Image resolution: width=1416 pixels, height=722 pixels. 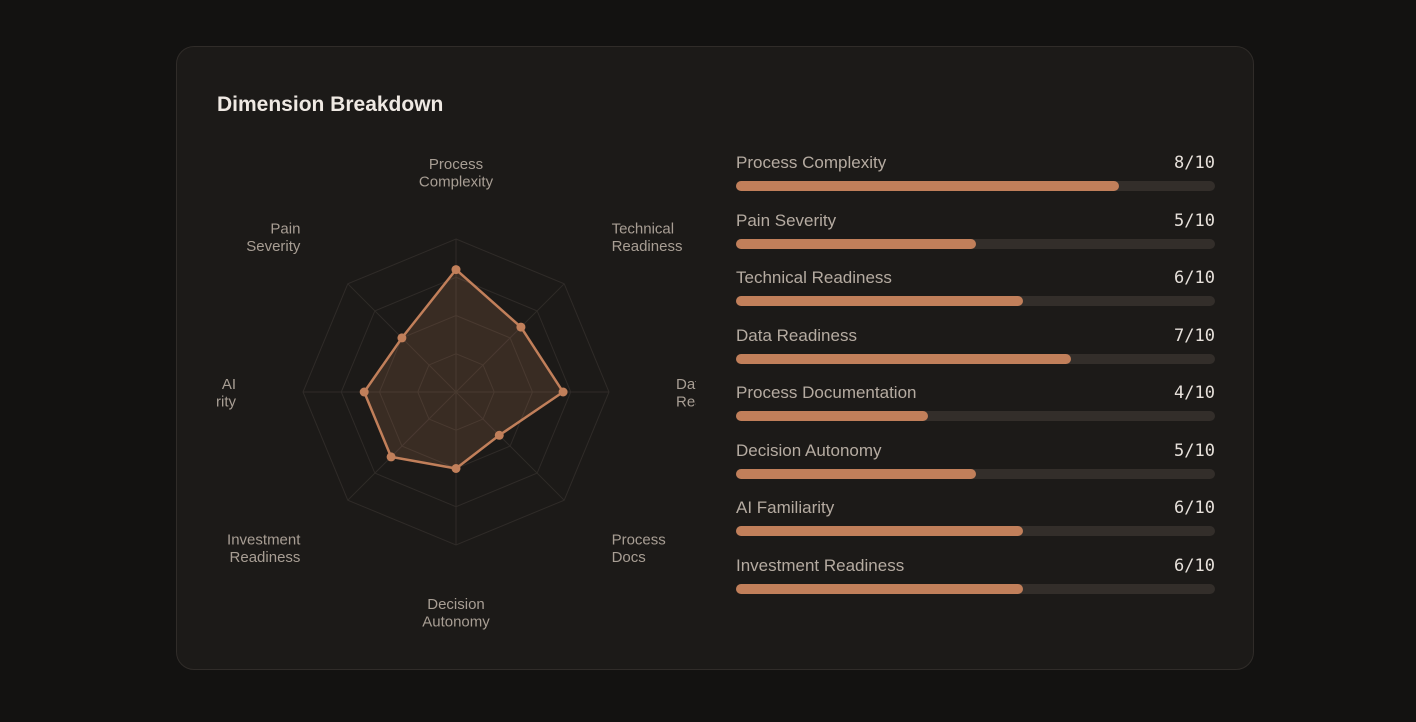 I want to click on radar-axis-label: Technical Readiness, so click(x=647, y=237).